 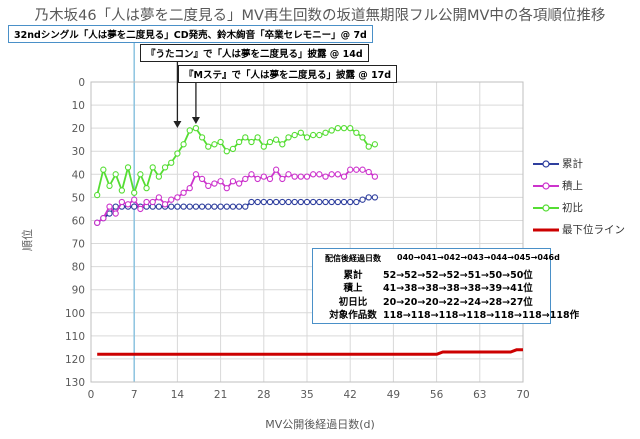 I want to click on series-stacked, so click(x=236, y=196).